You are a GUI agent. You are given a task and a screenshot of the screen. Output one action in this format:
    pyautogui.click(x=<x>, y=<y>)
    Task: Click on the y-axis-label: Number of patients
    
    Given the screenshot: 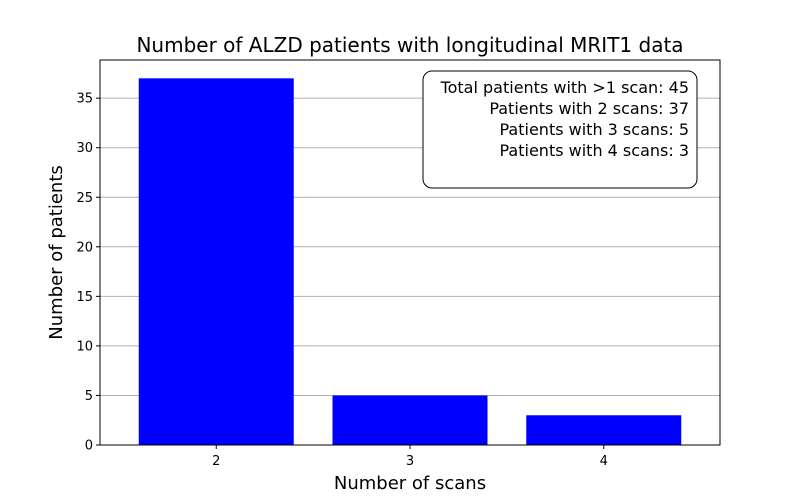 What is the action you would take?
    pyautogui.click(x=56, y=252)
    